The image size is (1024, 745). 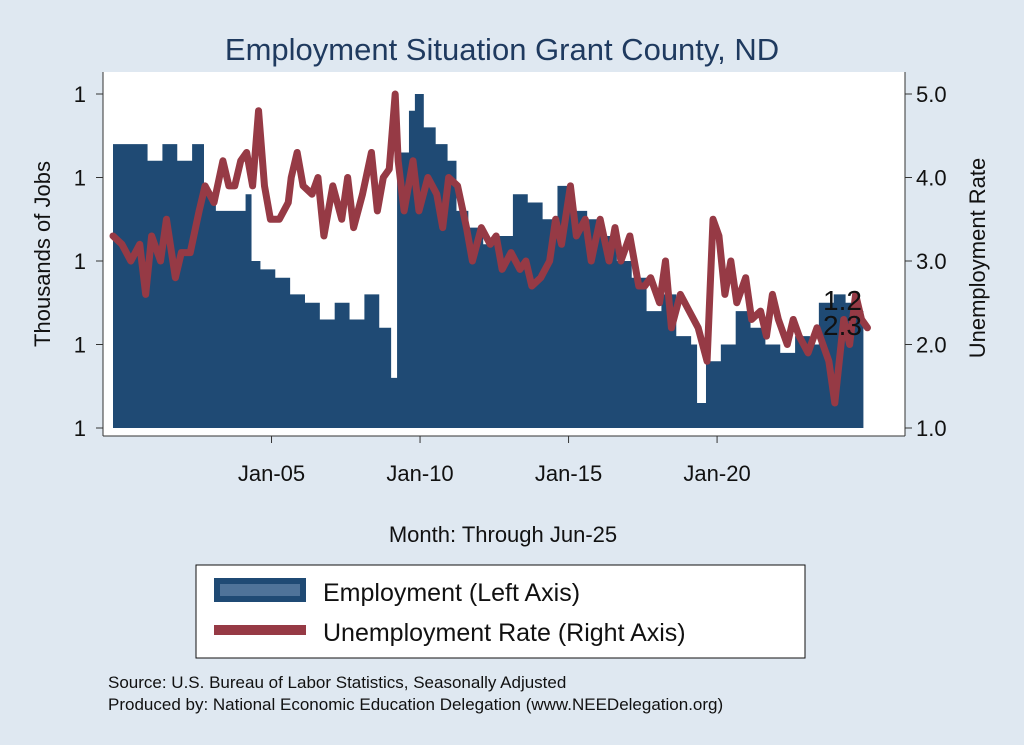 What do you see at coordinates (931, 94) in the screenshot?
I see `right-tick-label: 5.0` at bounding box center [931, 94].